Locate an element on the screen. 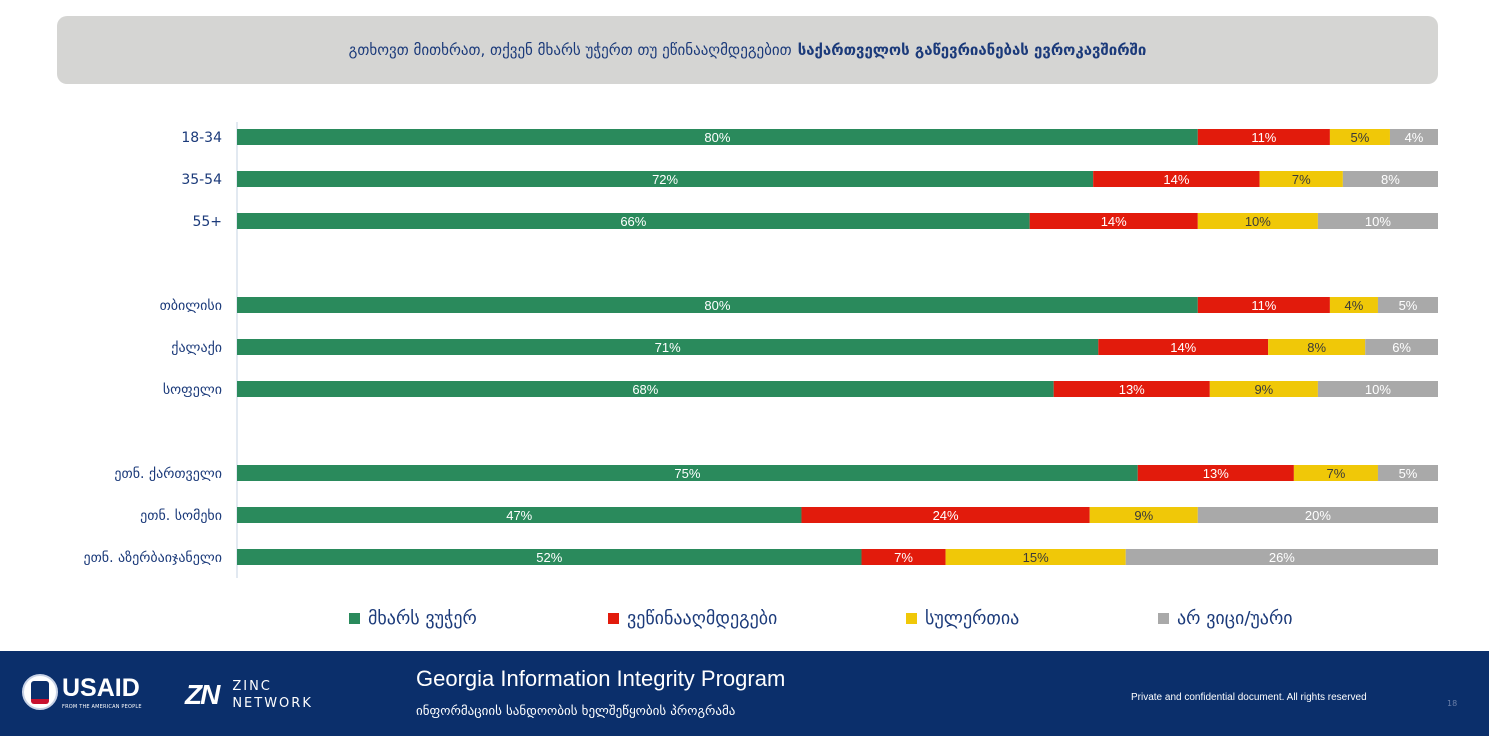 The width and height of the screenshot is (1489, 736). program-title-en: Georgia Information Integrity Program is located at coordinates (601, 678).